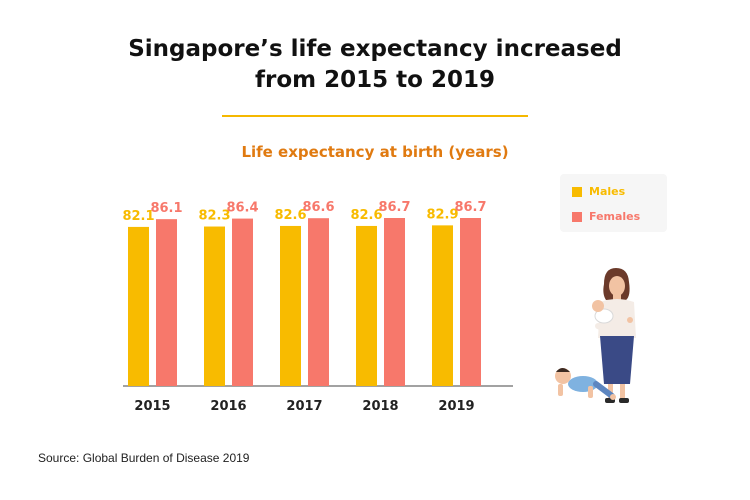 The width and height of the screenshot is (750, 500). What do you see at coordinates (138, 216) in the screenshot?
I see `data-label-males-2015: 82.1` at bounding box center [138, 216].